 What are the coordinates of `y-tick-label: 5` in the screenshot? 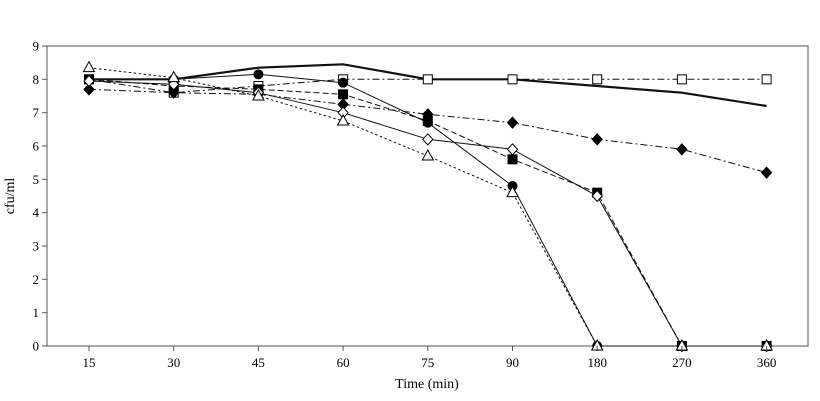 It's located at (36, 179).